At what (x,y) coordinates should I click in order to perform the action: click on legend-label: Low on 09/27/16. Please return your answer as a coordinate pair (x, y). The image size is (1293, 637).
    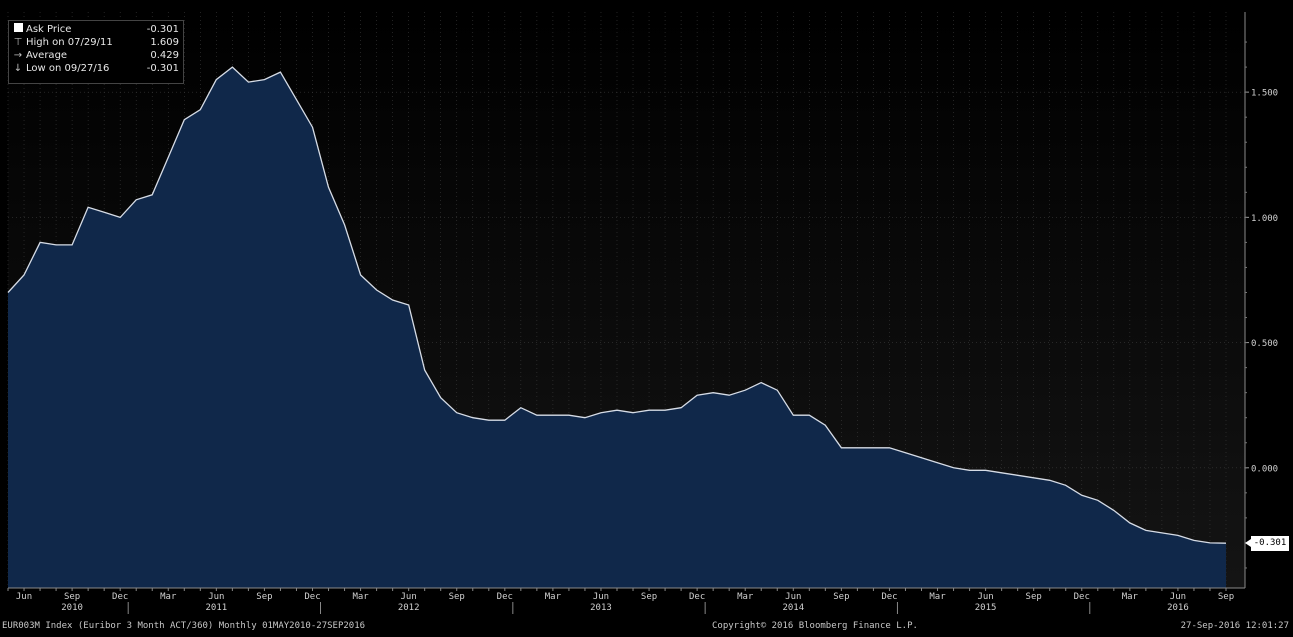
    Looking at the image, I should click on (68, 68).